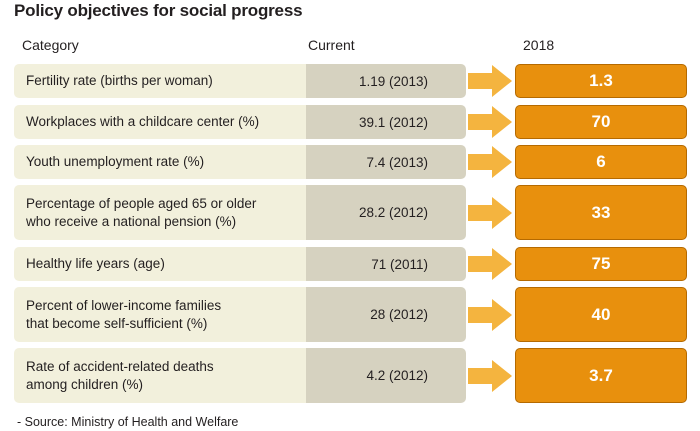  What do you see at coordinates (50, 45) in the screenshot?
I see `header-category: Category` at bounding box center [50, 45].